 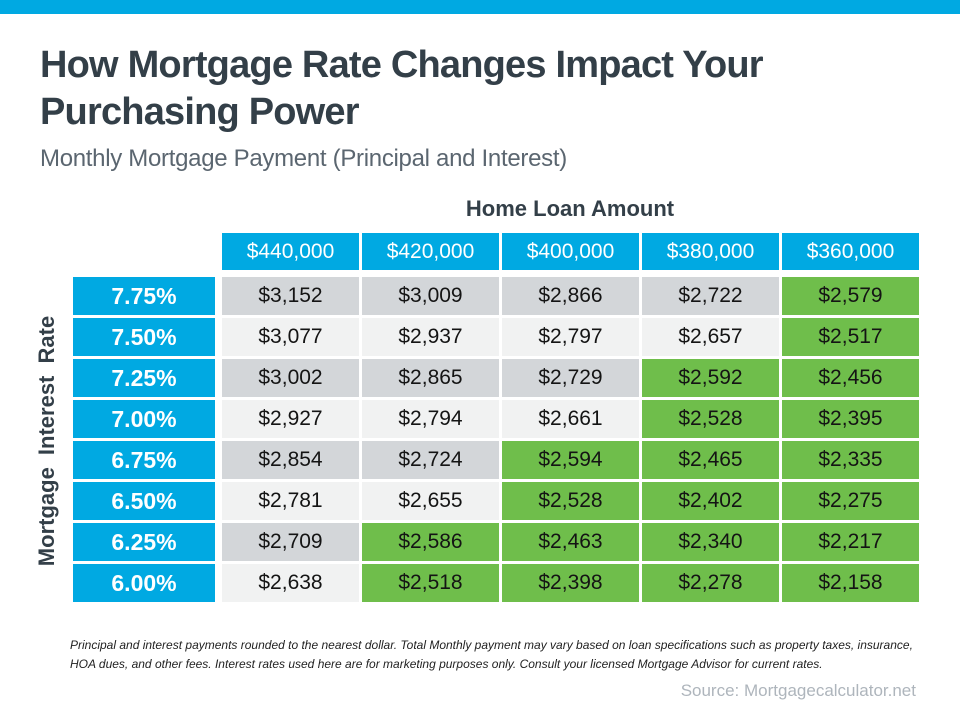 What do you see at coordinates (430, 296) in the screenshot?
I see `payment-cell: $3,009` at bounding box center [430, 296].